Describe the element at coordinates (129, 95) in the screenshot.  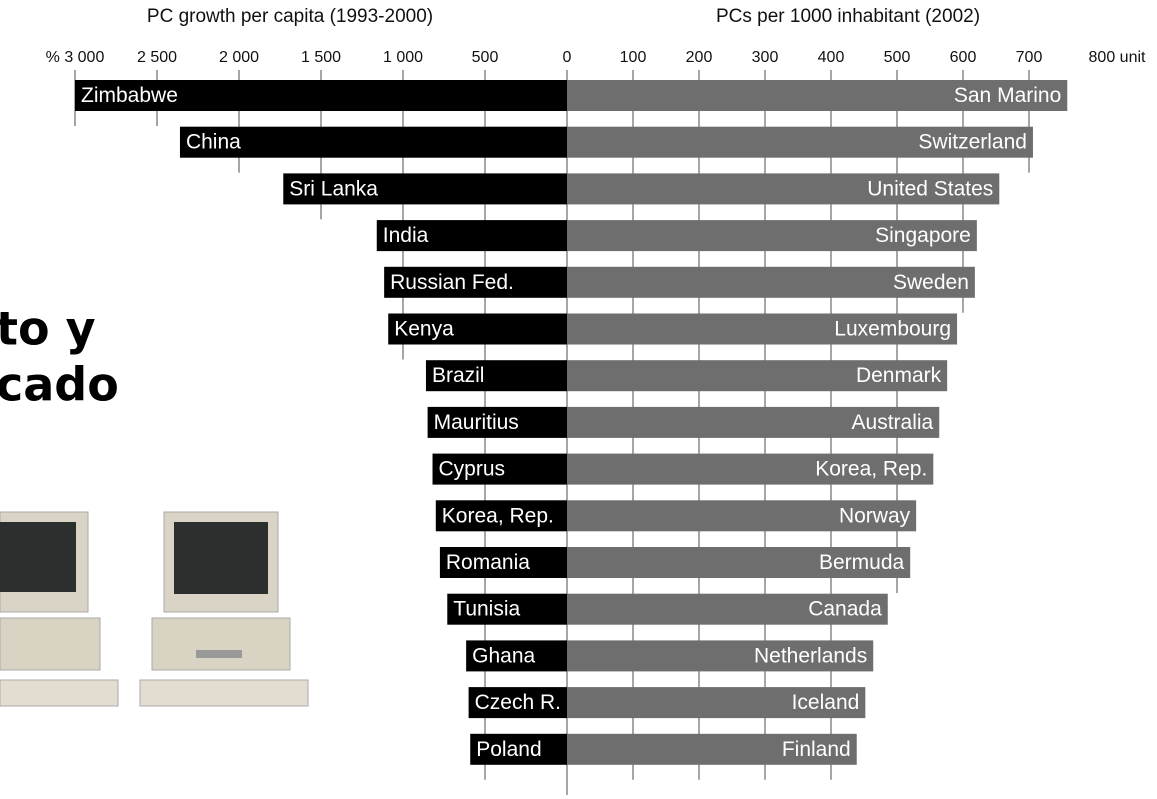
I see `bar-label: Zimbabwe` at that location.